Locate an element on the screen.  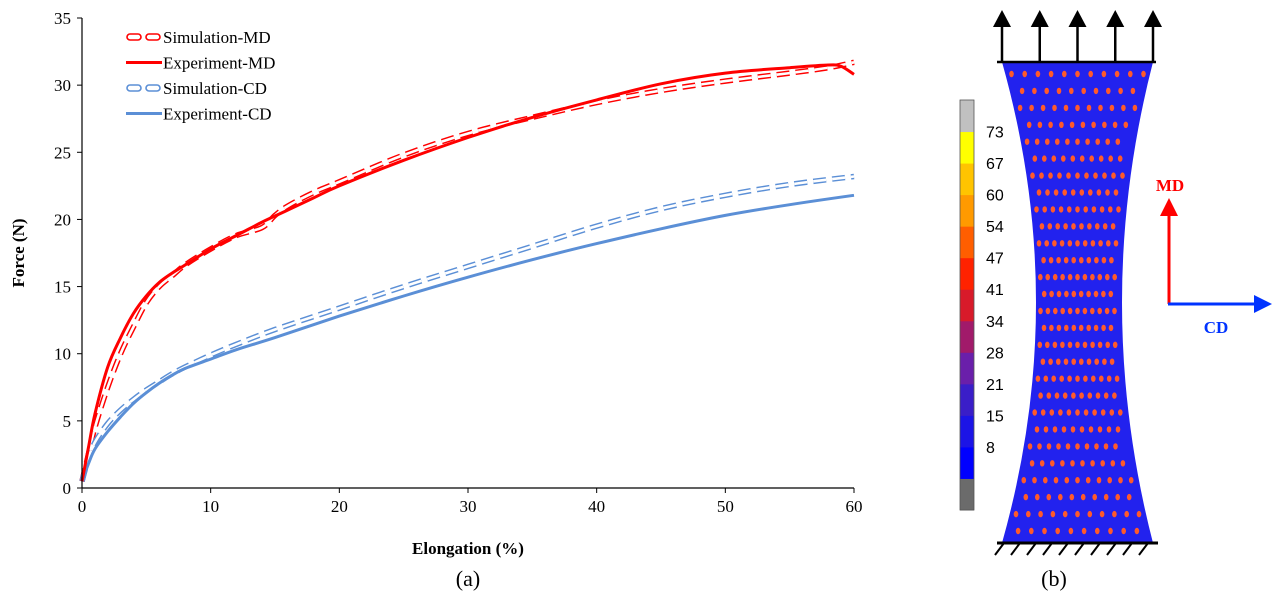
x-tick-label: 10 is located at coordinates (210, 506).